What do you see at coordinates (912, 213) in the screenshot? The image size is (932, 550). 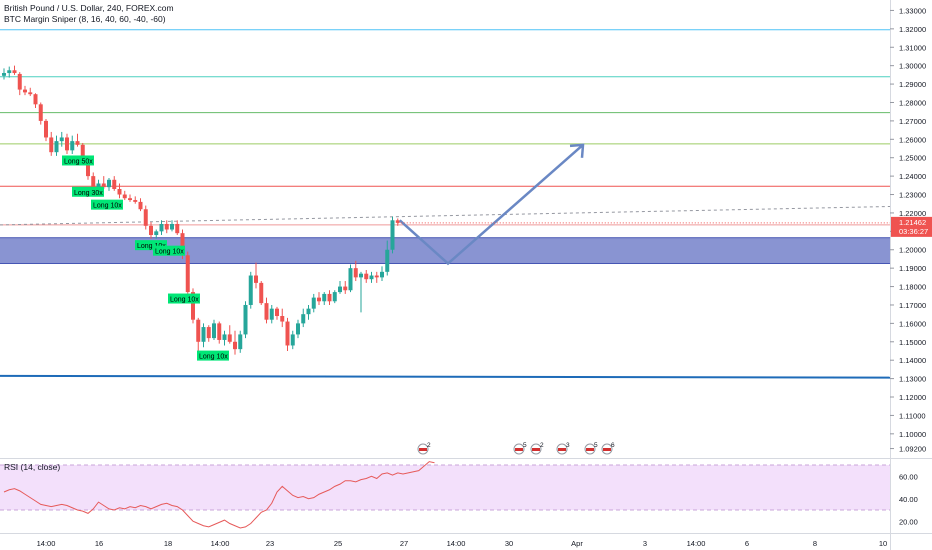 I see `price-tick-label: 1.22000` at bounding box center [912, 213].